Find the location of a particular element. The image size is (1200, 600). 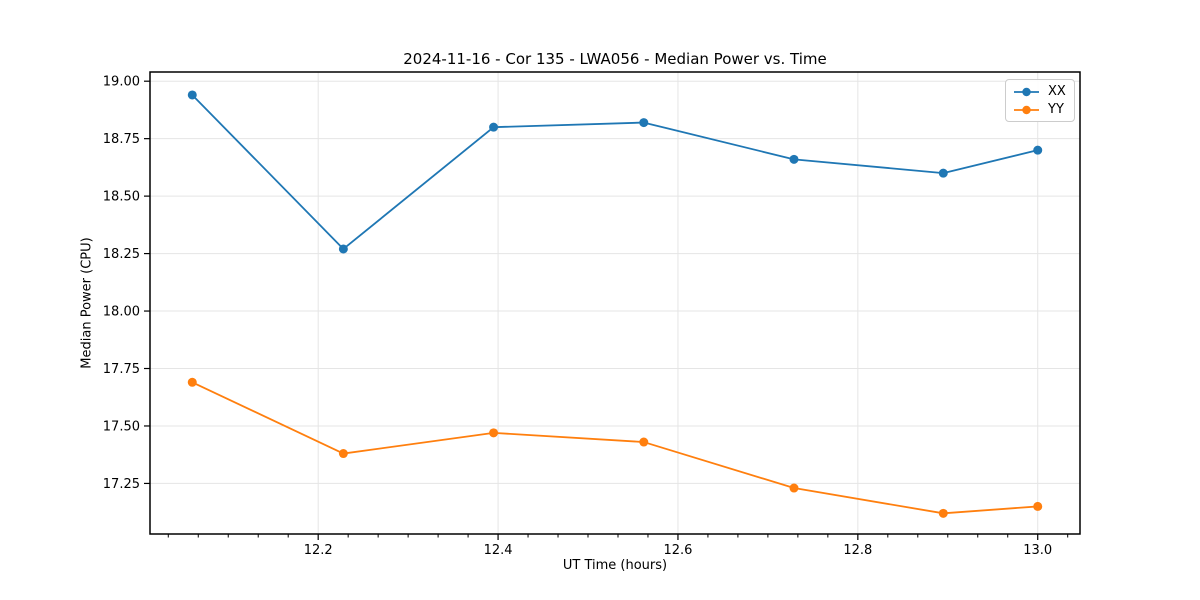

y-tick-label: 17.75 is located at coordinates (121, 369).